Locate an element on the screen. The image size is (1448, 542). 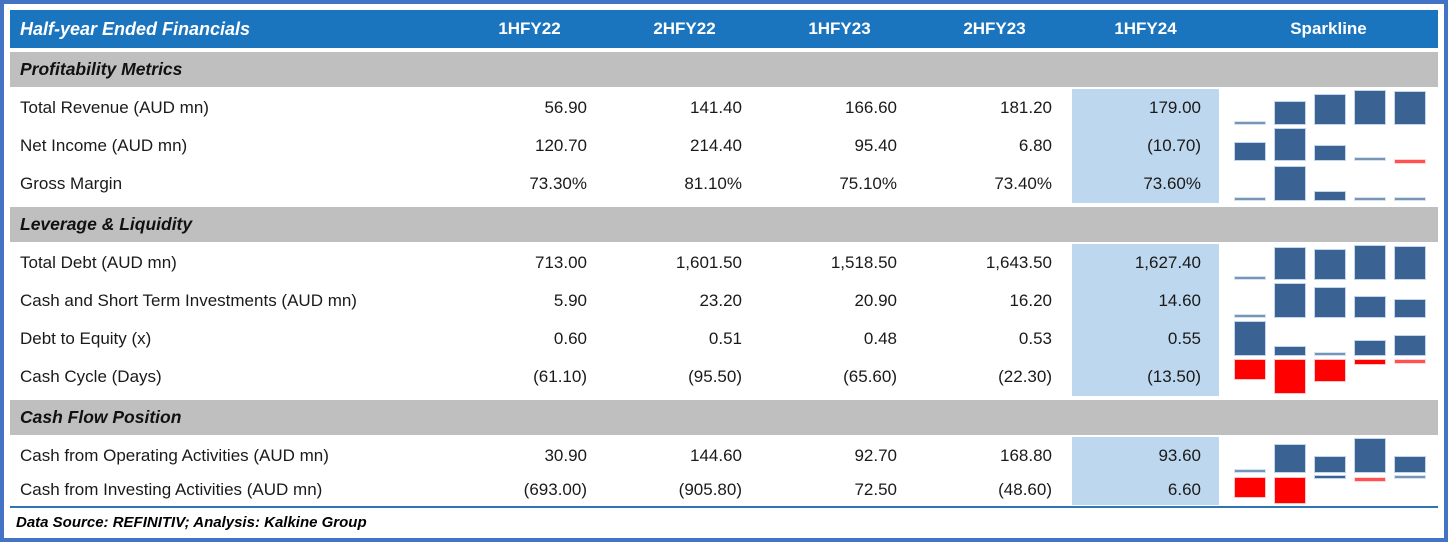
value-cell: 20.90 is located at coordinates (875, 300).